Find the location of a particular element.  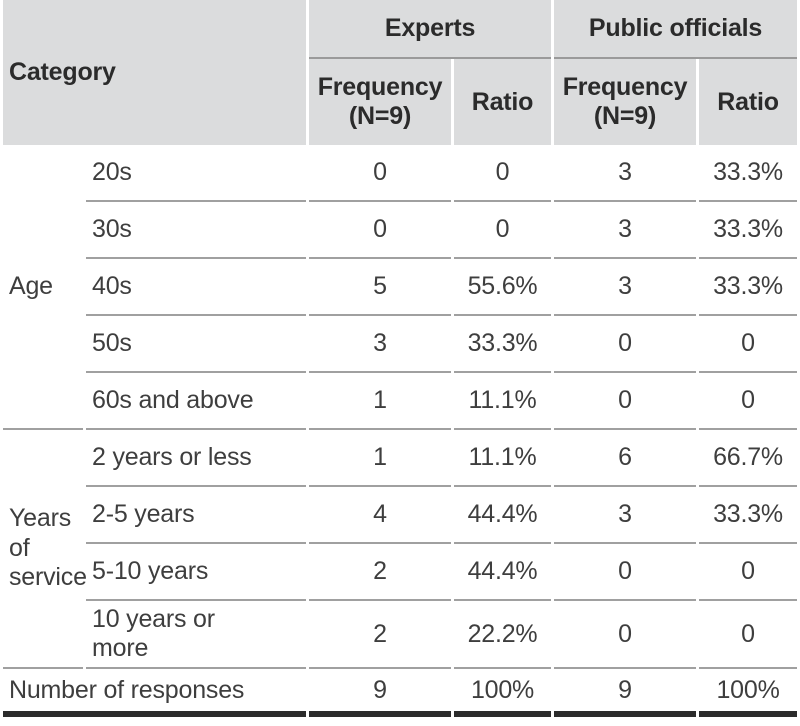

experts-group-header: Experts is located at coordinates (430, 29).